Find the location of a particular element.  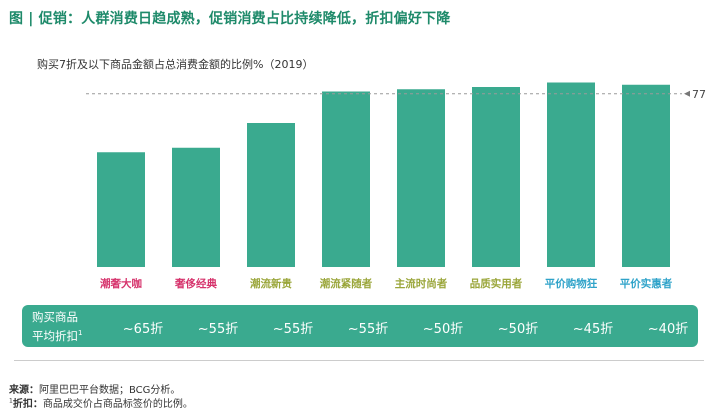

source-label: 来源： is located at coordinates (24, 390).